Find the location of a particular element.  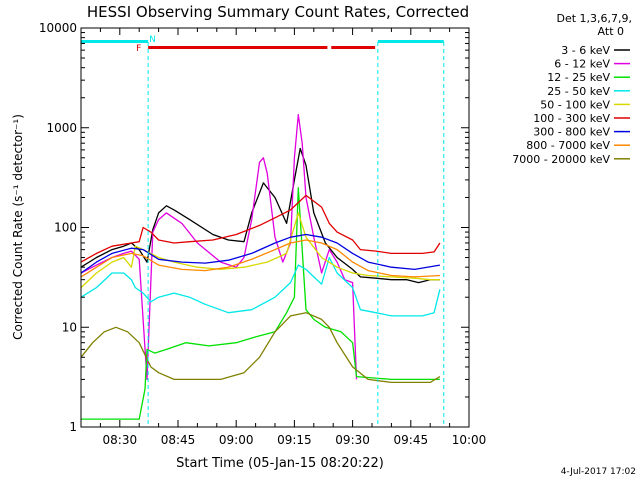

legend-label: 25 - 50 keV is located at coordinates (578, 91).